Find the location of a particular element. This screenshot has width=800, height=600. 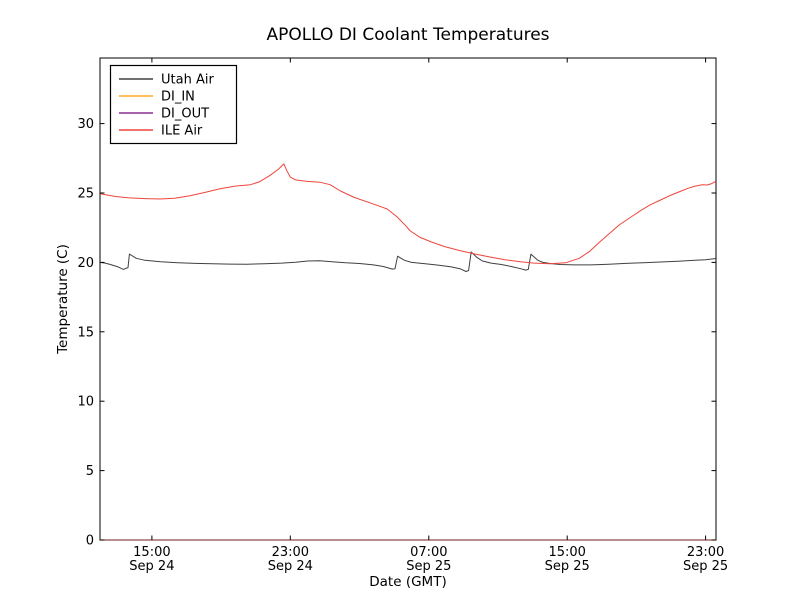

legend-label-utah-air: Utah Air is located at coordinates (187, 80).